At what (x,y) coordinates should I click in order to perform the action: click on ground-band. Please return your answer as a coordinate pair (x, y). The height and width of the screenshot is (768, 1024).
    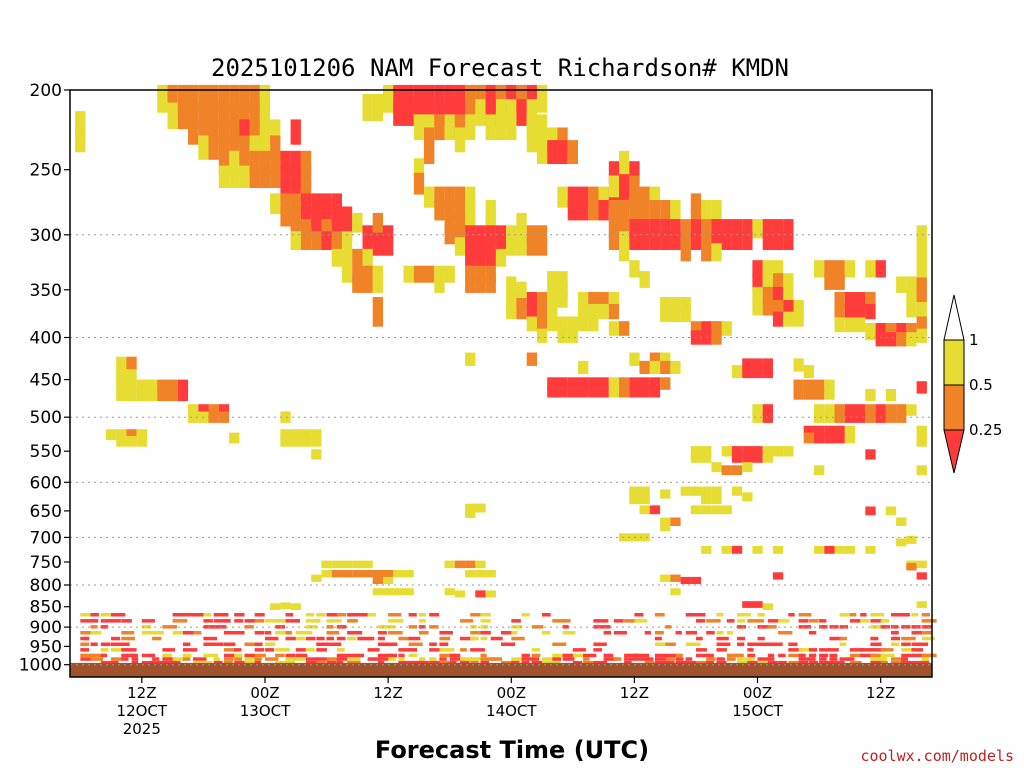
    Looking at the image, I should click on (501, 669).